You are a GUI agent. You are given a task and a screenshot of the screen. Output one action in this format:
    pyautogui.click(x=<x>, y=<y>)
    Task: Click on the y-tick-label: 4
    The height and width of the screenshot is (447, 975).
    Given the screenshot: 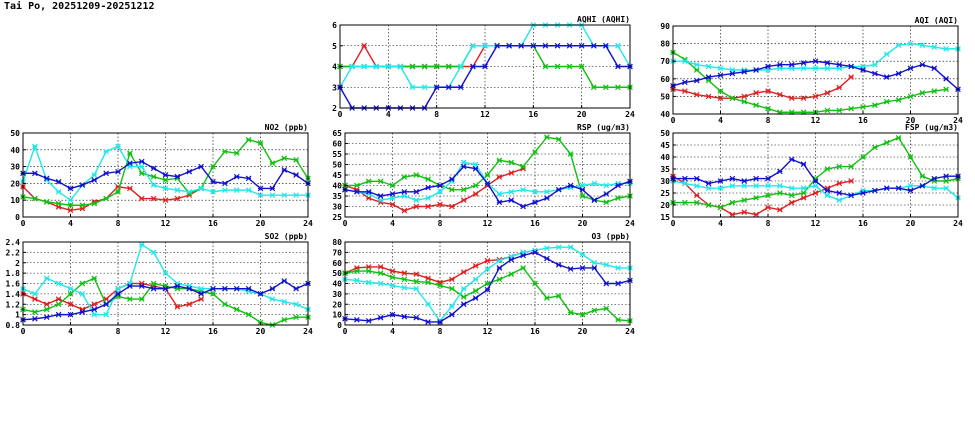 What is the action you would take?
    pyautogui.click(x=334, y=67)
    